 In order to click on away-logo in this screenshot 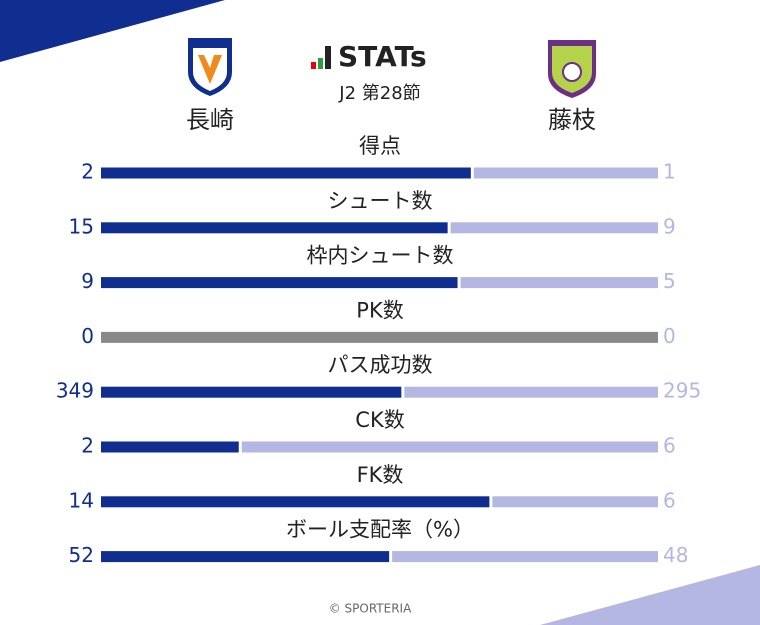, I will do `click(572, 69)`.